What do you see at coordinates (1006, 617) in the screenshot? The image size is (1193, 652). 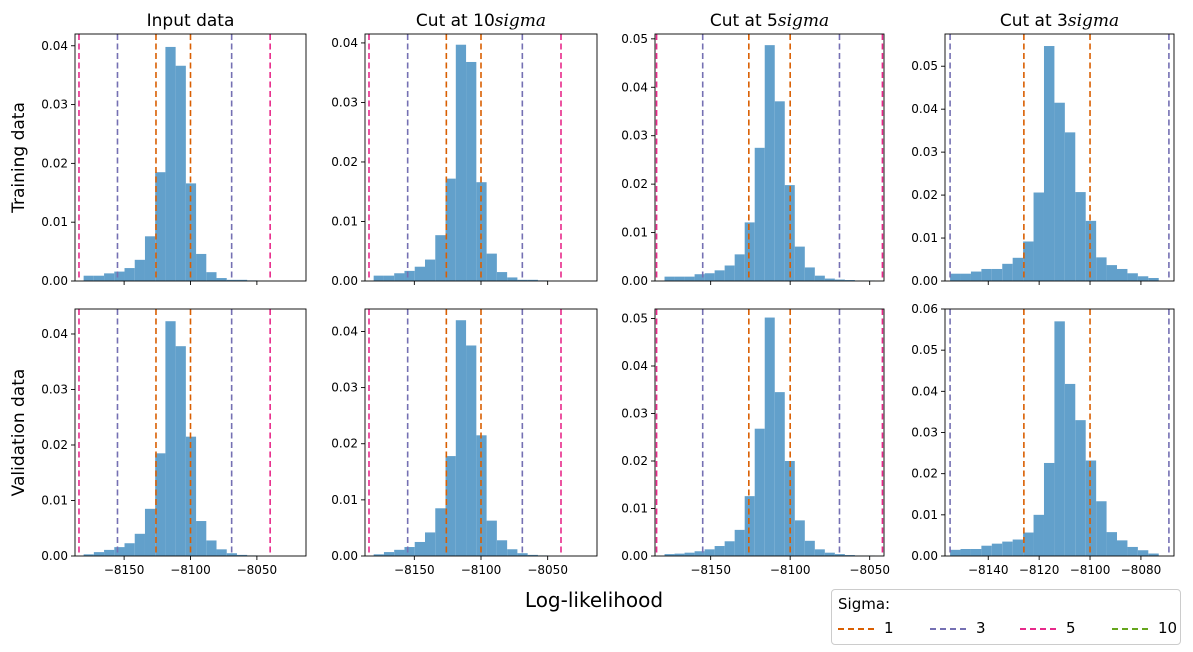 I see `sigma-legend: Sigma: 1 3 5 10` at bounding box center [1006, 617].